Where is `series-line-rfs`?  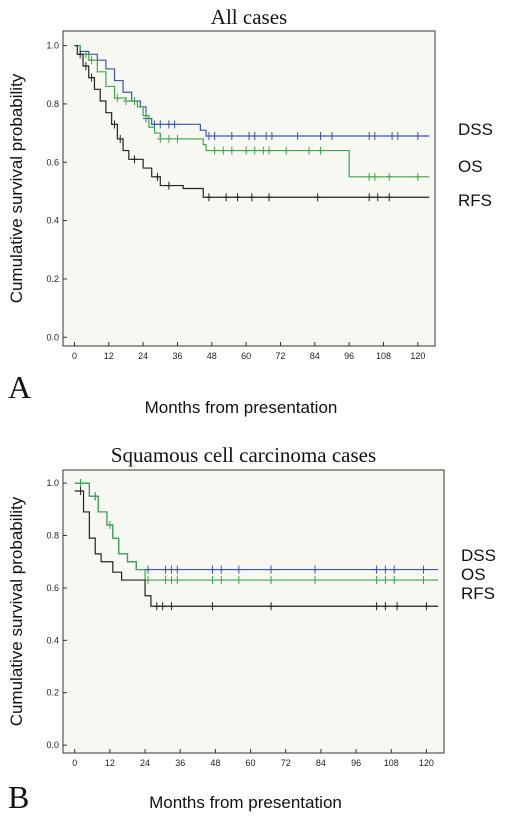 series-line-rfs is located at coordinates (252, 121).